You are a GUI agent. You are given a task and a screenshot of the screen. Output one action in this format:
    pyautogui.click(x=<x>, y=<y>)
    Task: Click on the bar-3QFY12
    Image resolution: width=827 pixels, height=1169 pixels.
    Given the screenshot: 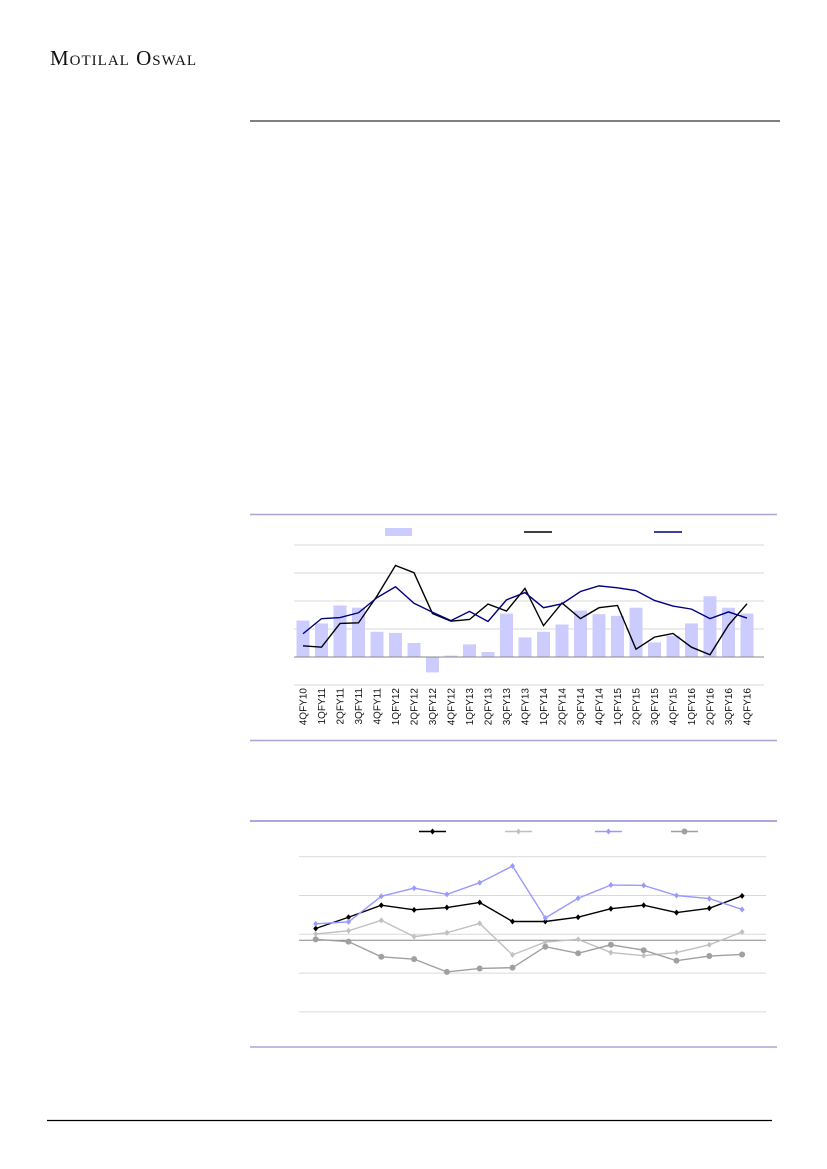 What is the action you would take?
    pyautogui.click(x=432, y=665)
    